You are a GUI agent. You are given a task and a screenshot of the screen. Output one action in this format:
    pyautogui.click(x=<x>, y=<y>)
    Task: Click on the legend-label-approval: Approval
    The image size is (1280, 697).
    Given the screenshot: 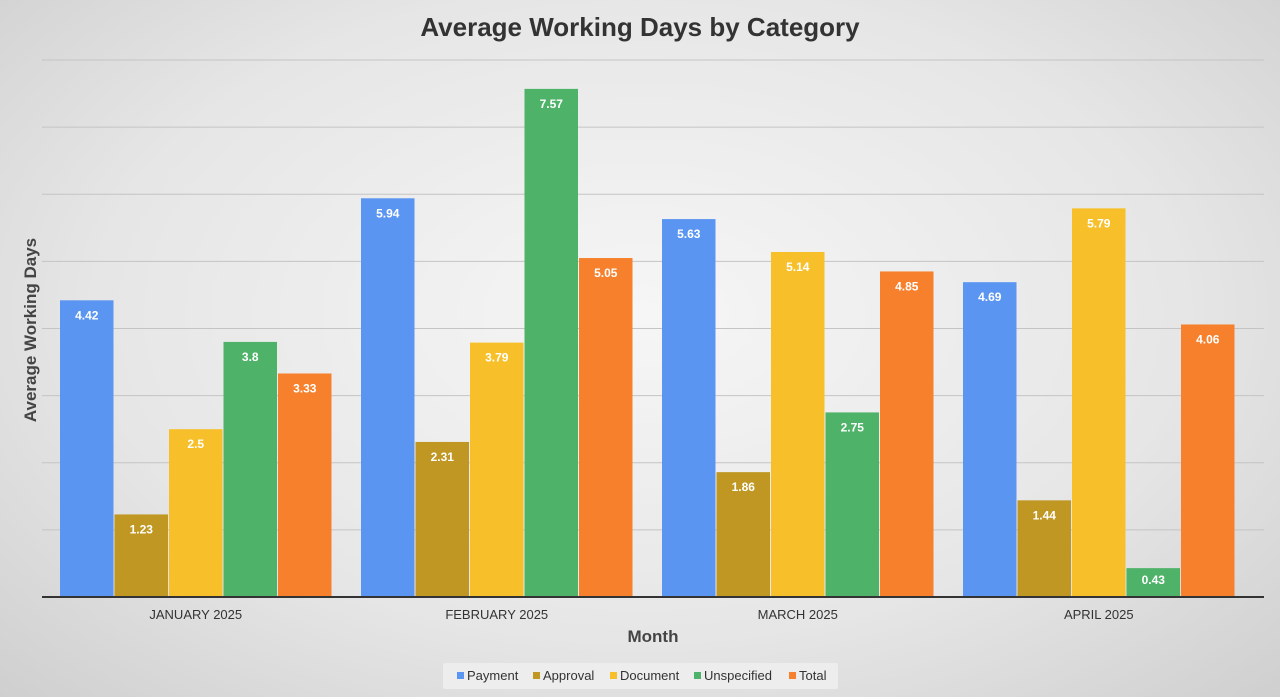 What is the action you would take?
    pyautogui.click(x=568, y=675)
    